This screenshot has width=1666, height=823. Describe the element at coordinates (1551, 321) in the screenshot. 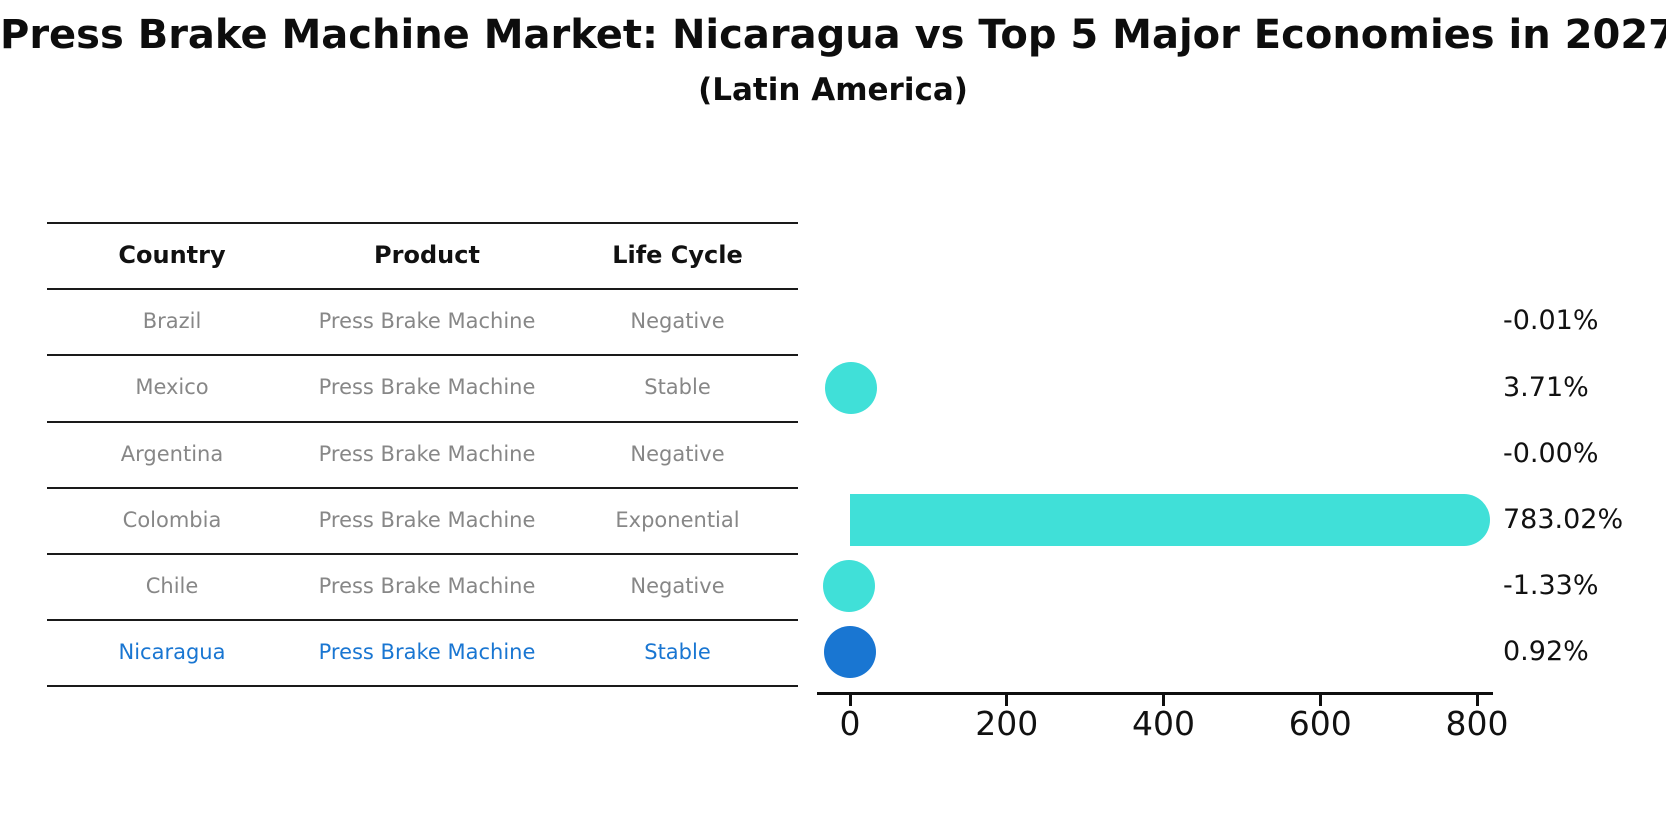

I see `value-label-brazil: -0.01%` at that location.